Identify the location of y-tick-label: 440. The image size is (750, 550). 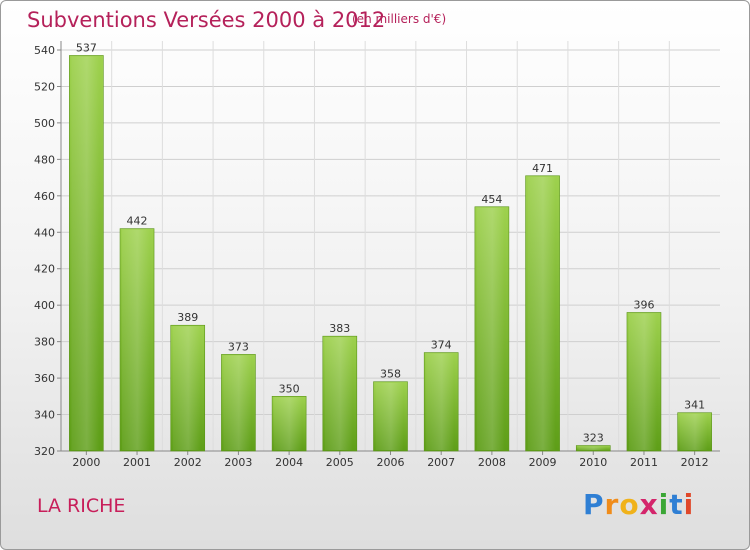
(44, 232).